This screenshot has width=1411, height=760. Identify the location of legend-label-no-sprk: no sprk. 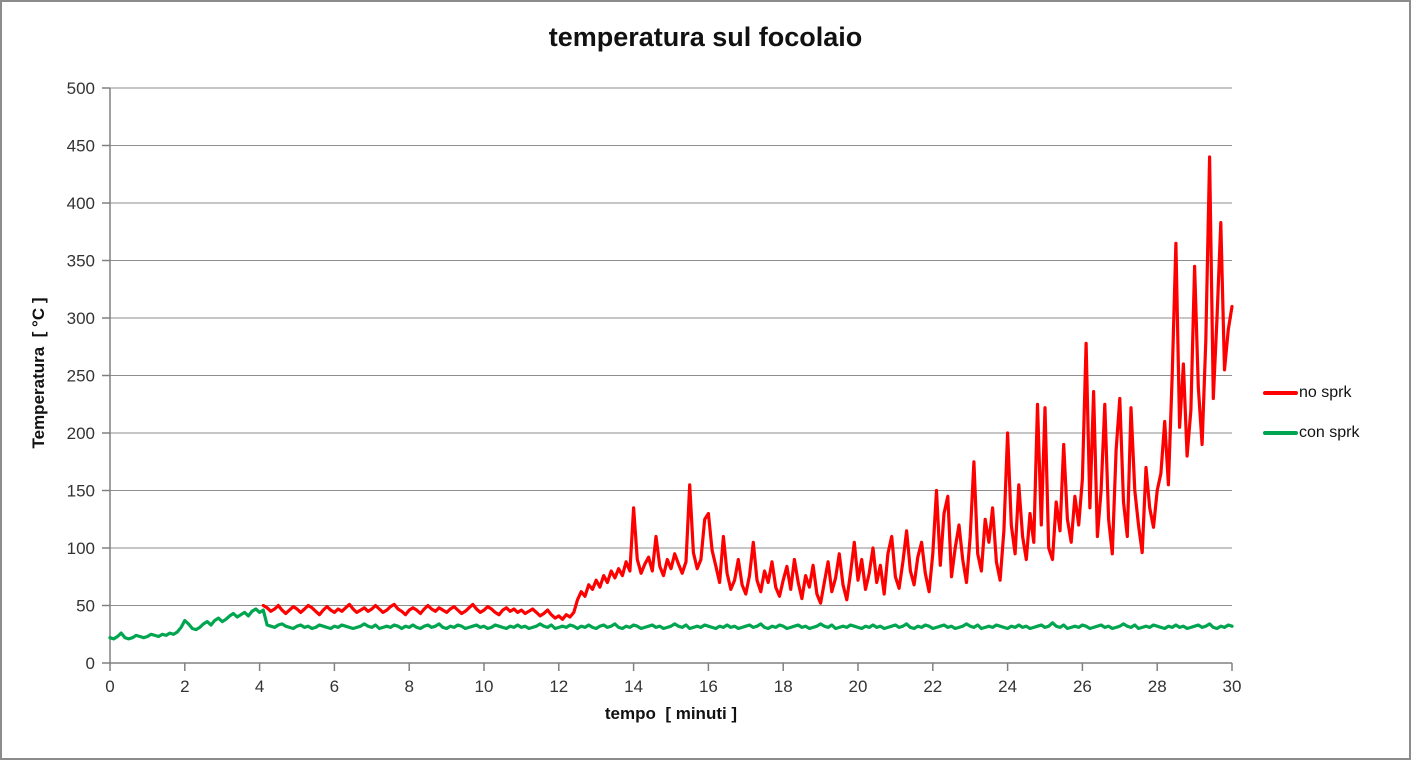
(1325, 392).